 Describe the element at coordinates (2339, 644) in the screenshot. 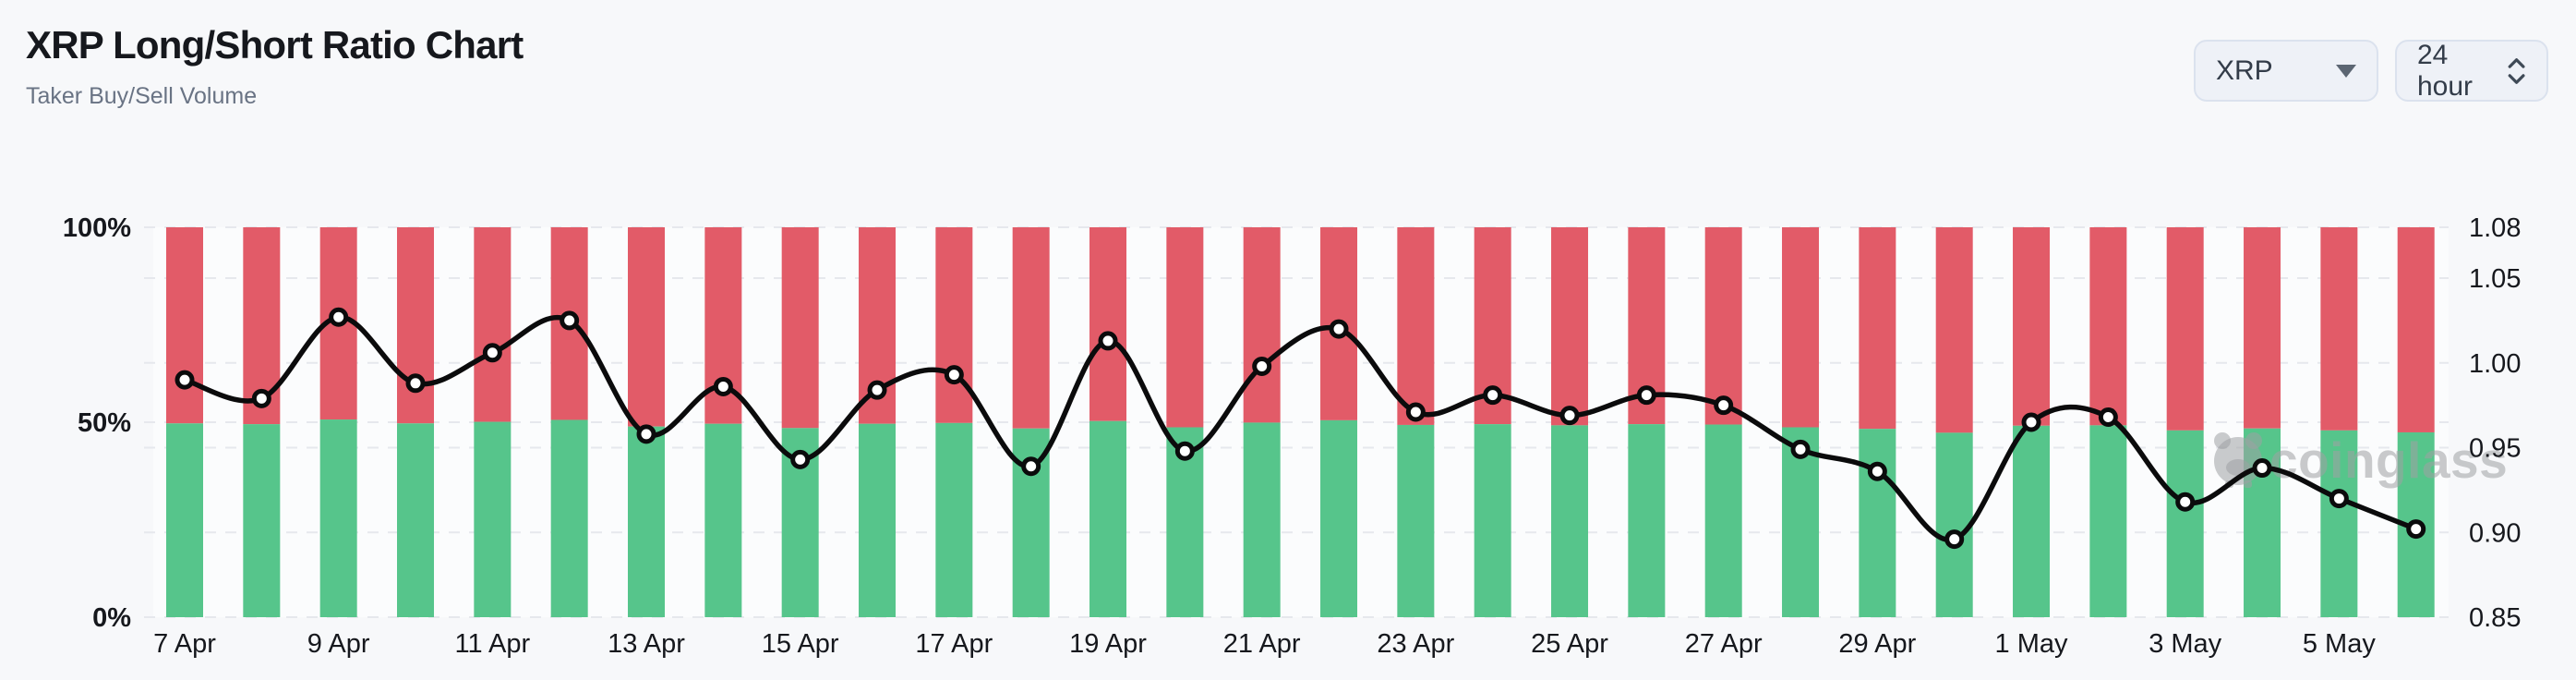

I see `x-axis-tick-label: 5 May` at that location.